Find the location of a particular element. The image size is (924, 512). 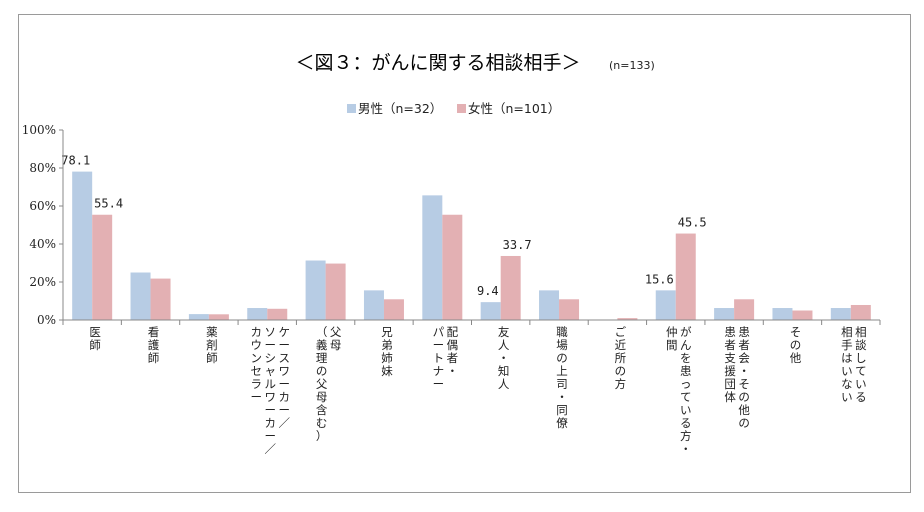

category-label-line: その他 is located at coordinates (796, 345).